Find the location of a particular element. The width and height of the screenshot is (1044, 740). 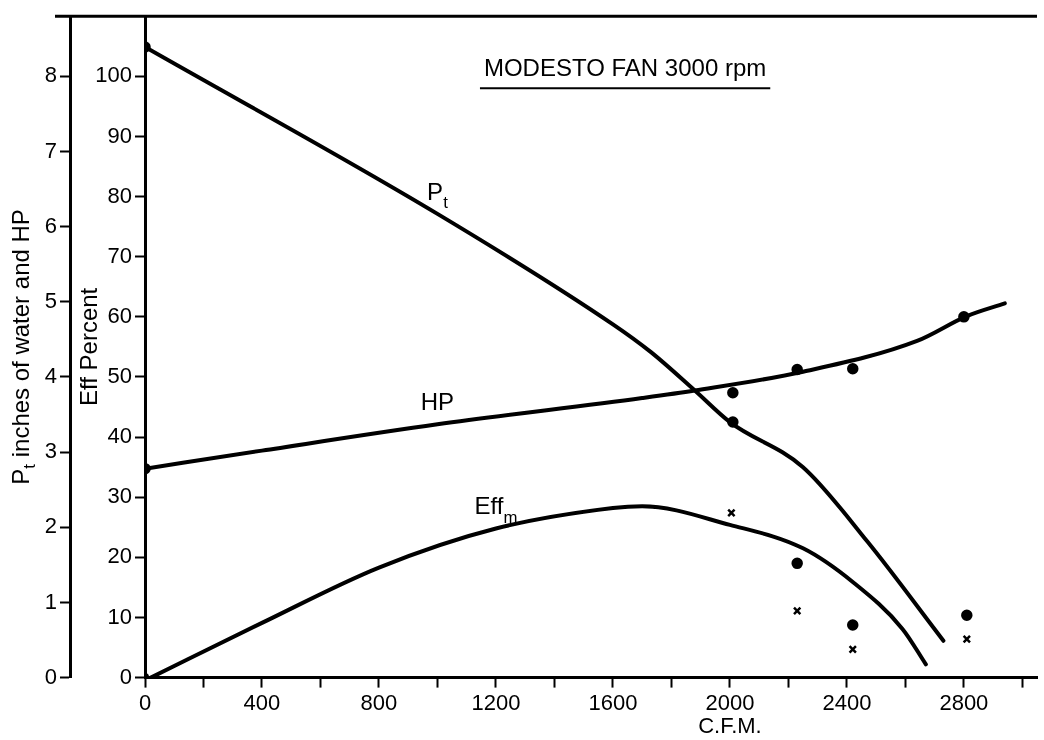

y2-tick-label: 40 is located at coordinates (119, 436).